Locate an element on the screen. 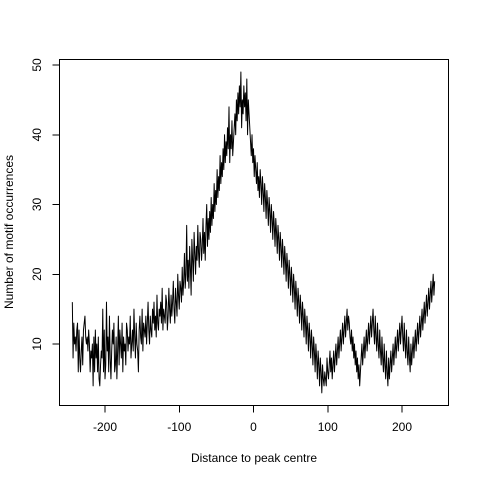 This screenshot has height=480, width=480. x-tick-label: -100 is located at coordinates (179, 427).